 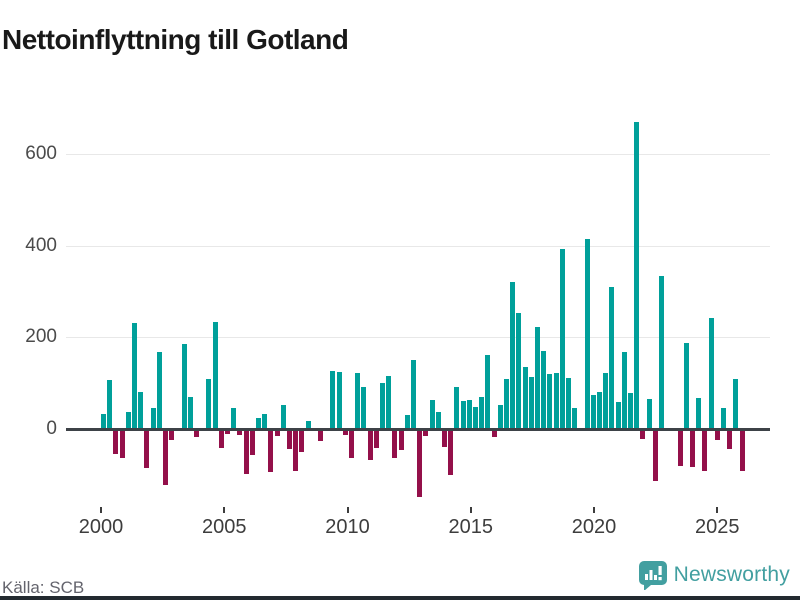 I want to click on bar-2022-Q1, so click(x=649, y=414).